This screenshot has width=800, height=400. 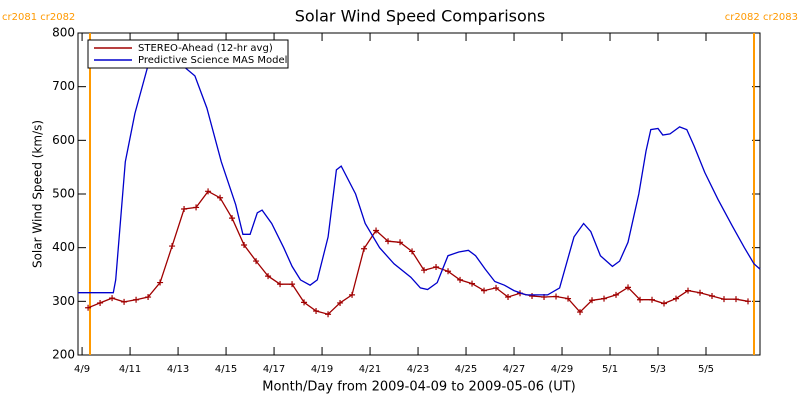 I want to click on rotation-label: cr2081 cr2082, so click(x=38, y=17).